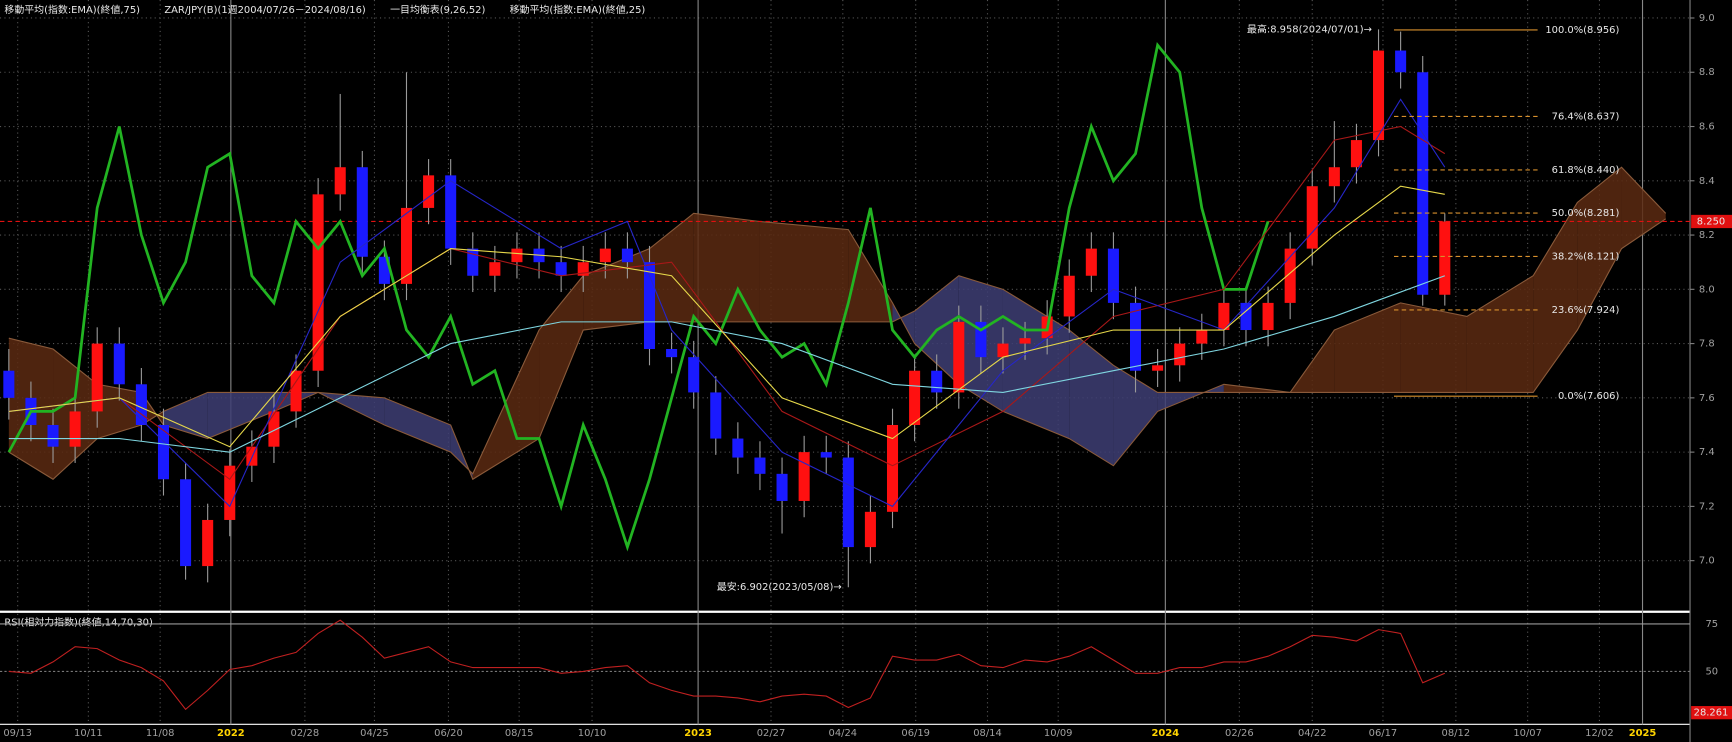 The width and height of the screenshot is (1732, 742). Describe the element at coordinates (231, 733) in the screenshot. I see `x-tick-label: 2022` at that location.